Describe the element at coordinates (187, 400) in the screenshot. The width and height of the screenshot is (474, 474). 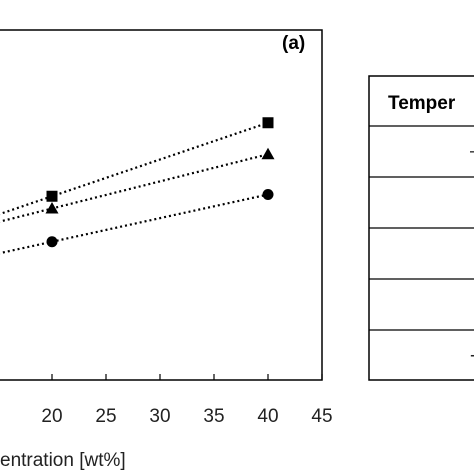
I see `x-axis-ticks: 20 25 30 35 40 45` at that location.